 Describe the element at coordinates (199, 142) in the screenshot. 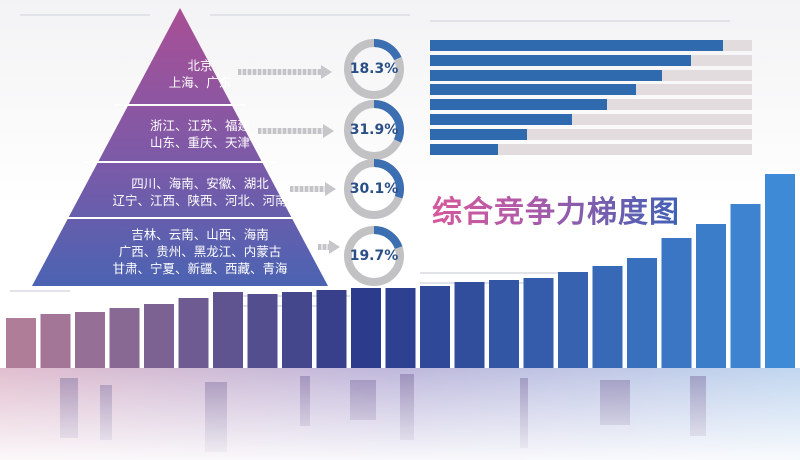

I see `tier-2-line: 山东、重庆、天津` at that location.